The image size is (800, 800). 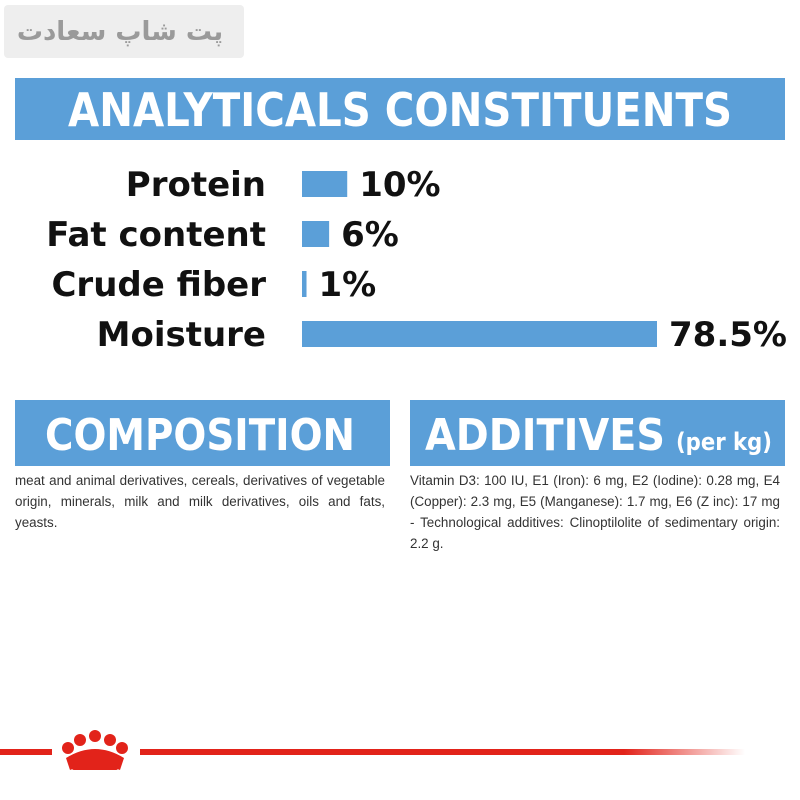 What do you see at coordinates (196, 185) in the screenshot?
I see `item-label: Protein` at bounding box center [196, 185].